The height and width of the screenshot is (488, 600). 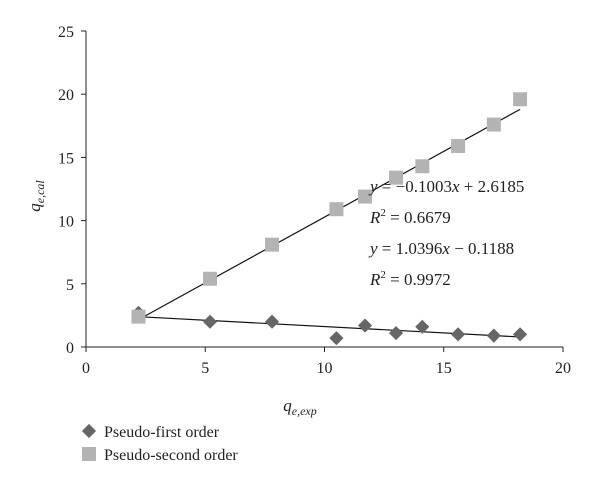 I want to click on legend-label-first-order: Pseudo-first order, so click(x=162, y=432).